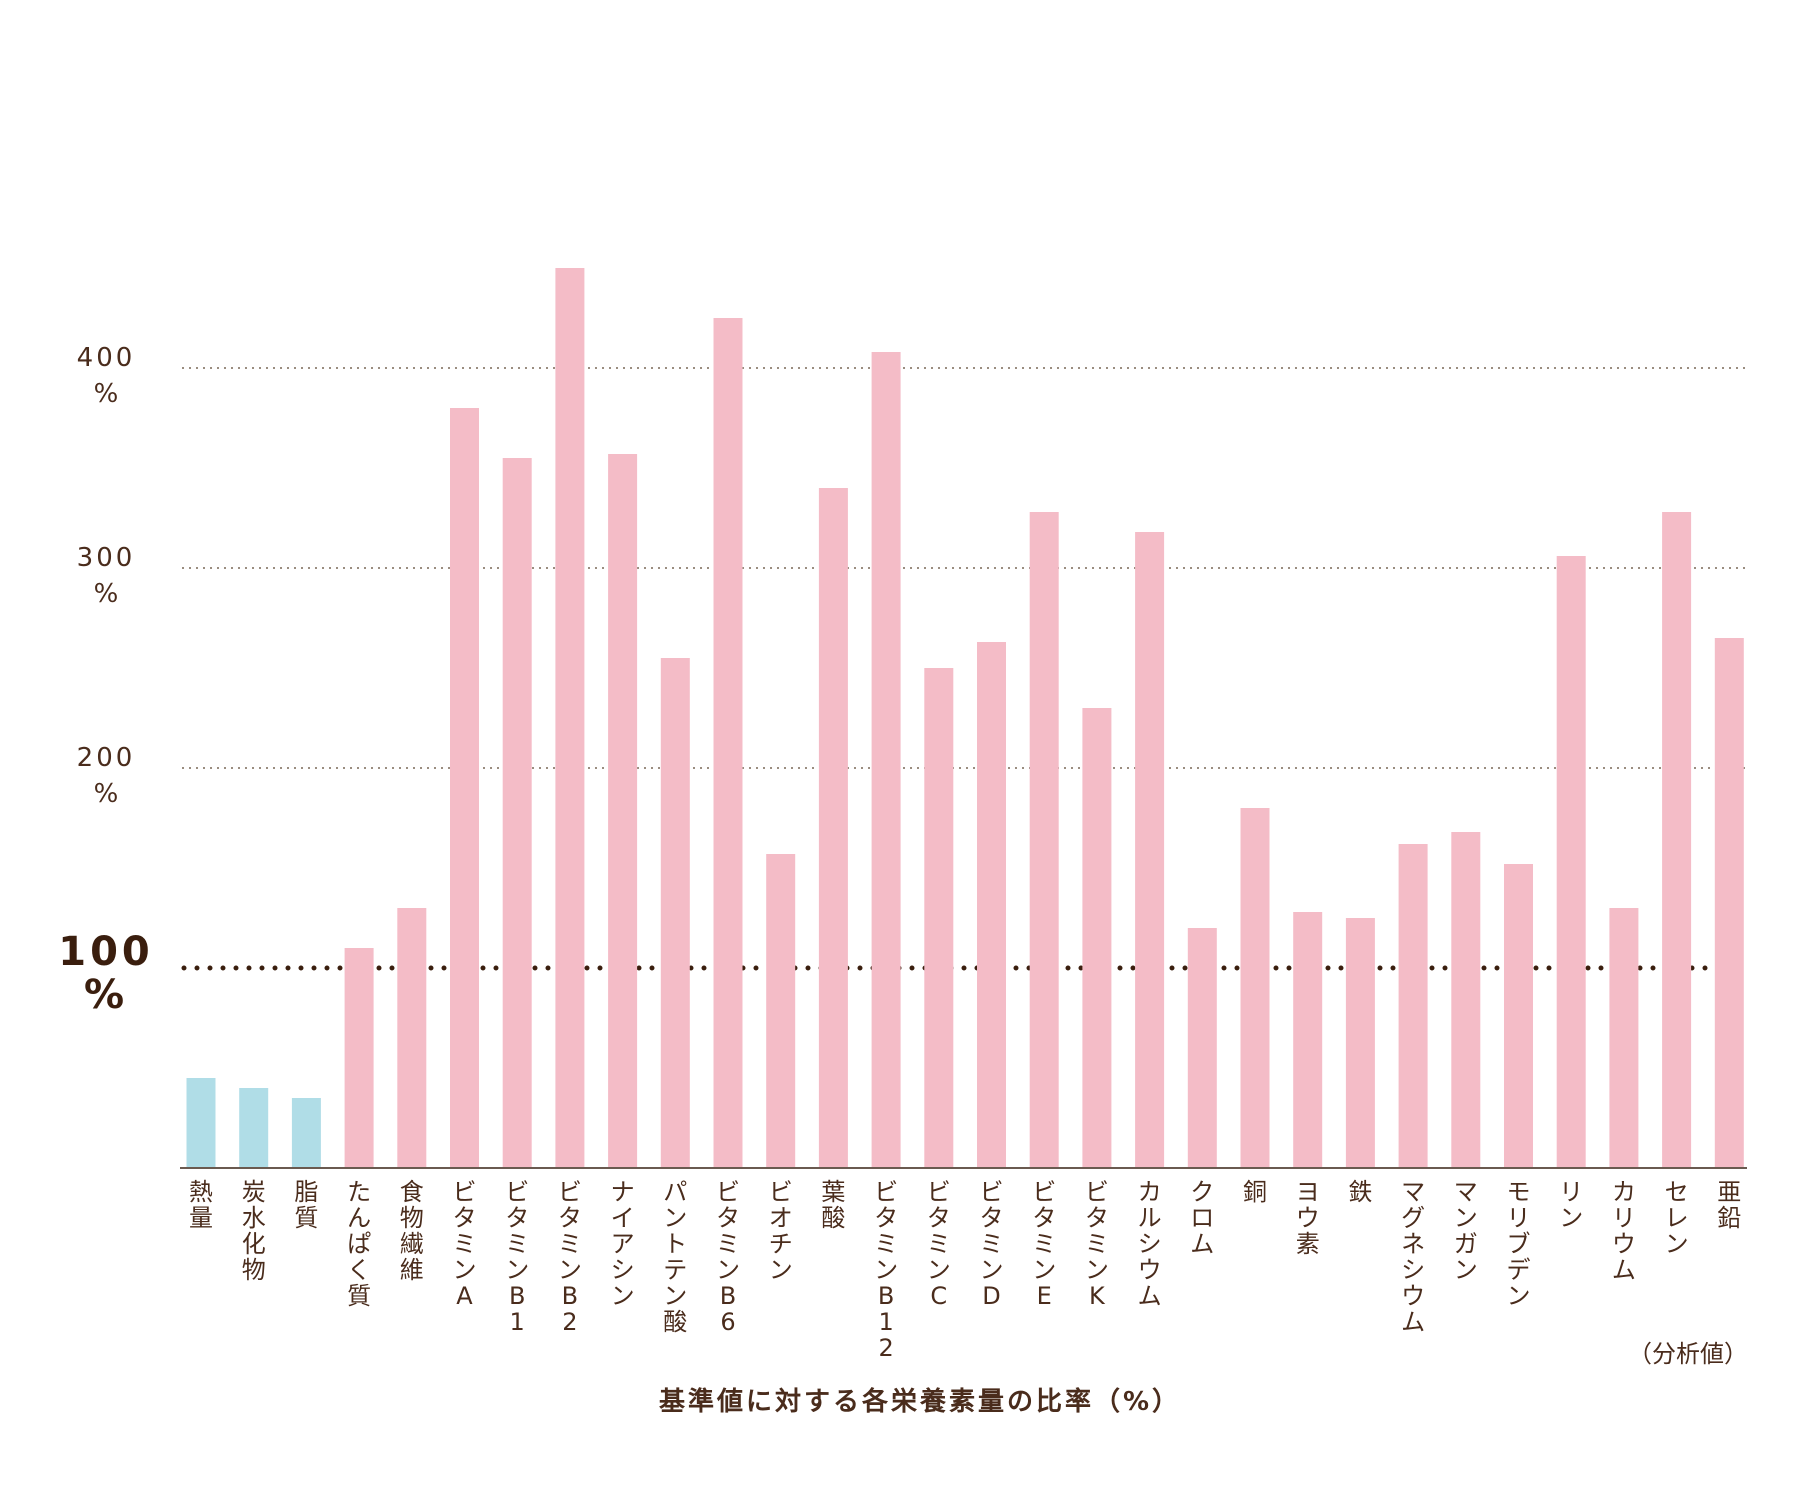 This screenshot has height=1500, width=1800. I want to click on ytick-label-100: 100, so click(106, 952).